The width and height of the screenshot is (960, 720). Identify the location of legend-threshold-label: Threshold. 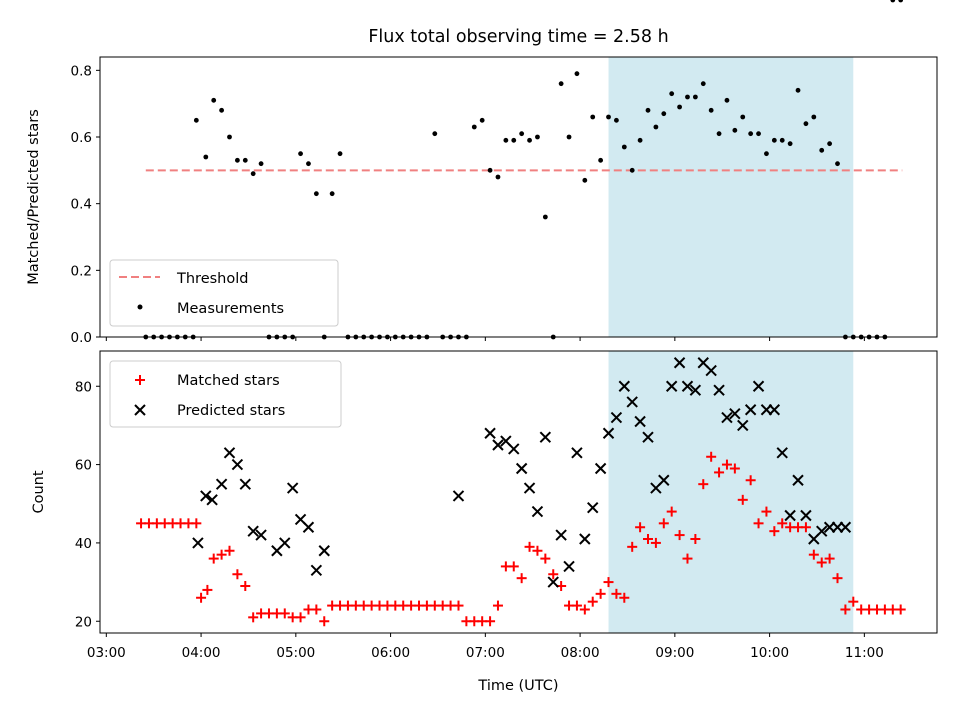
(212, 279).